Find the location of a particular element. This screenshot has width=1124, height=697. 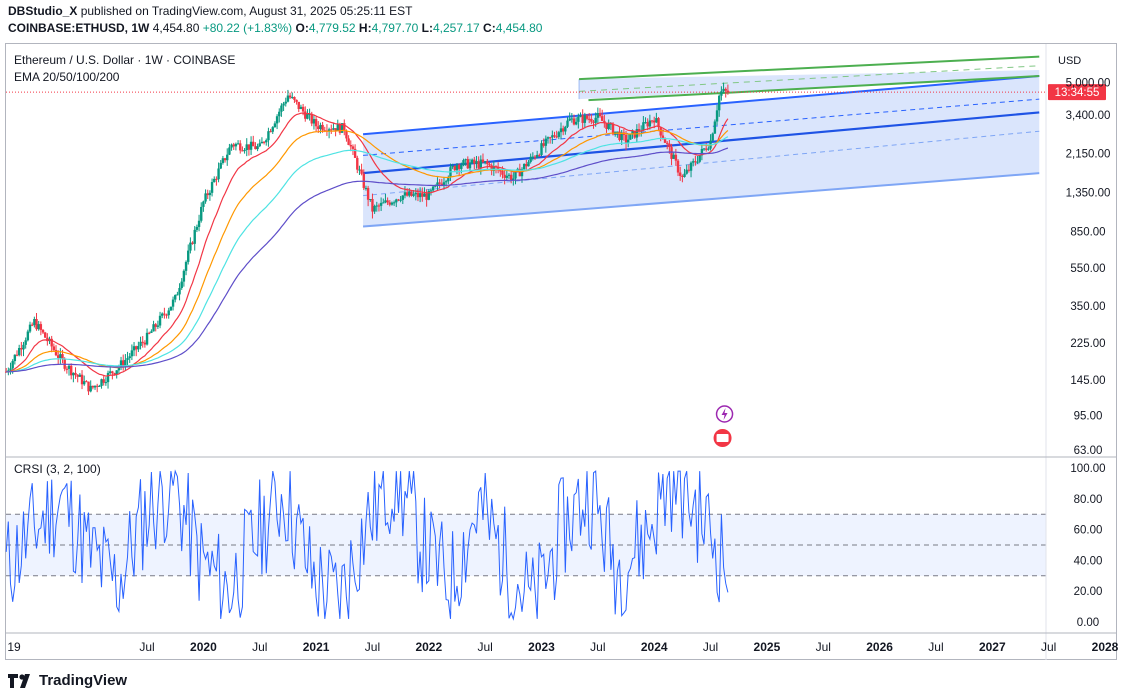

crsi-tick-label: 100.00 is located at coordinates (1087, 469).